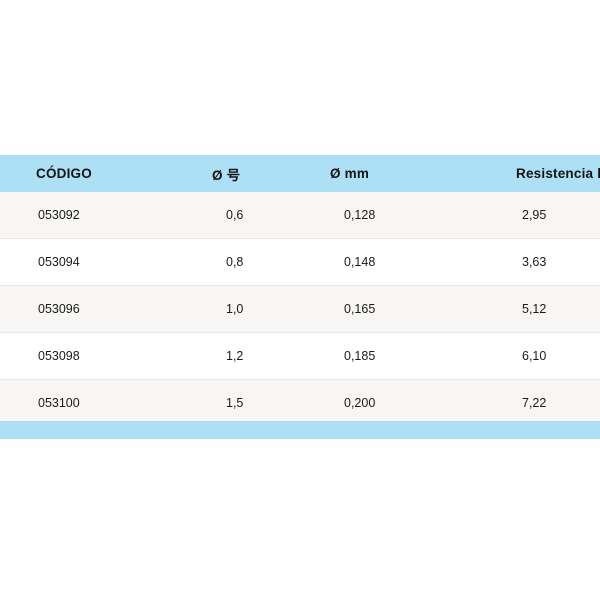 This screenshot has width=600, height=600. I want to click on column-header-diameter-go: Ø 号, so click(226, 175).